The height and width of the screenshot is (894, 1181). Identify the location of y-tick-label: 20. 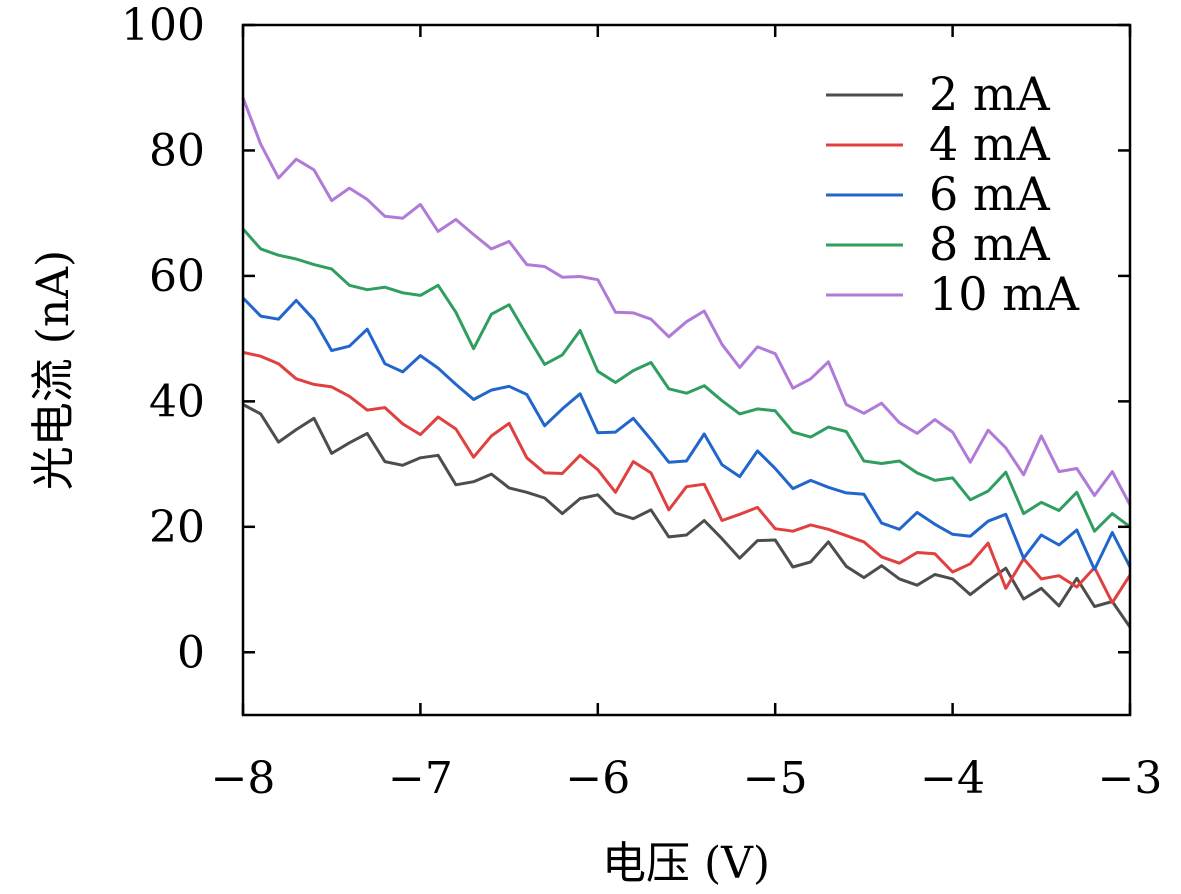
(177, 527).